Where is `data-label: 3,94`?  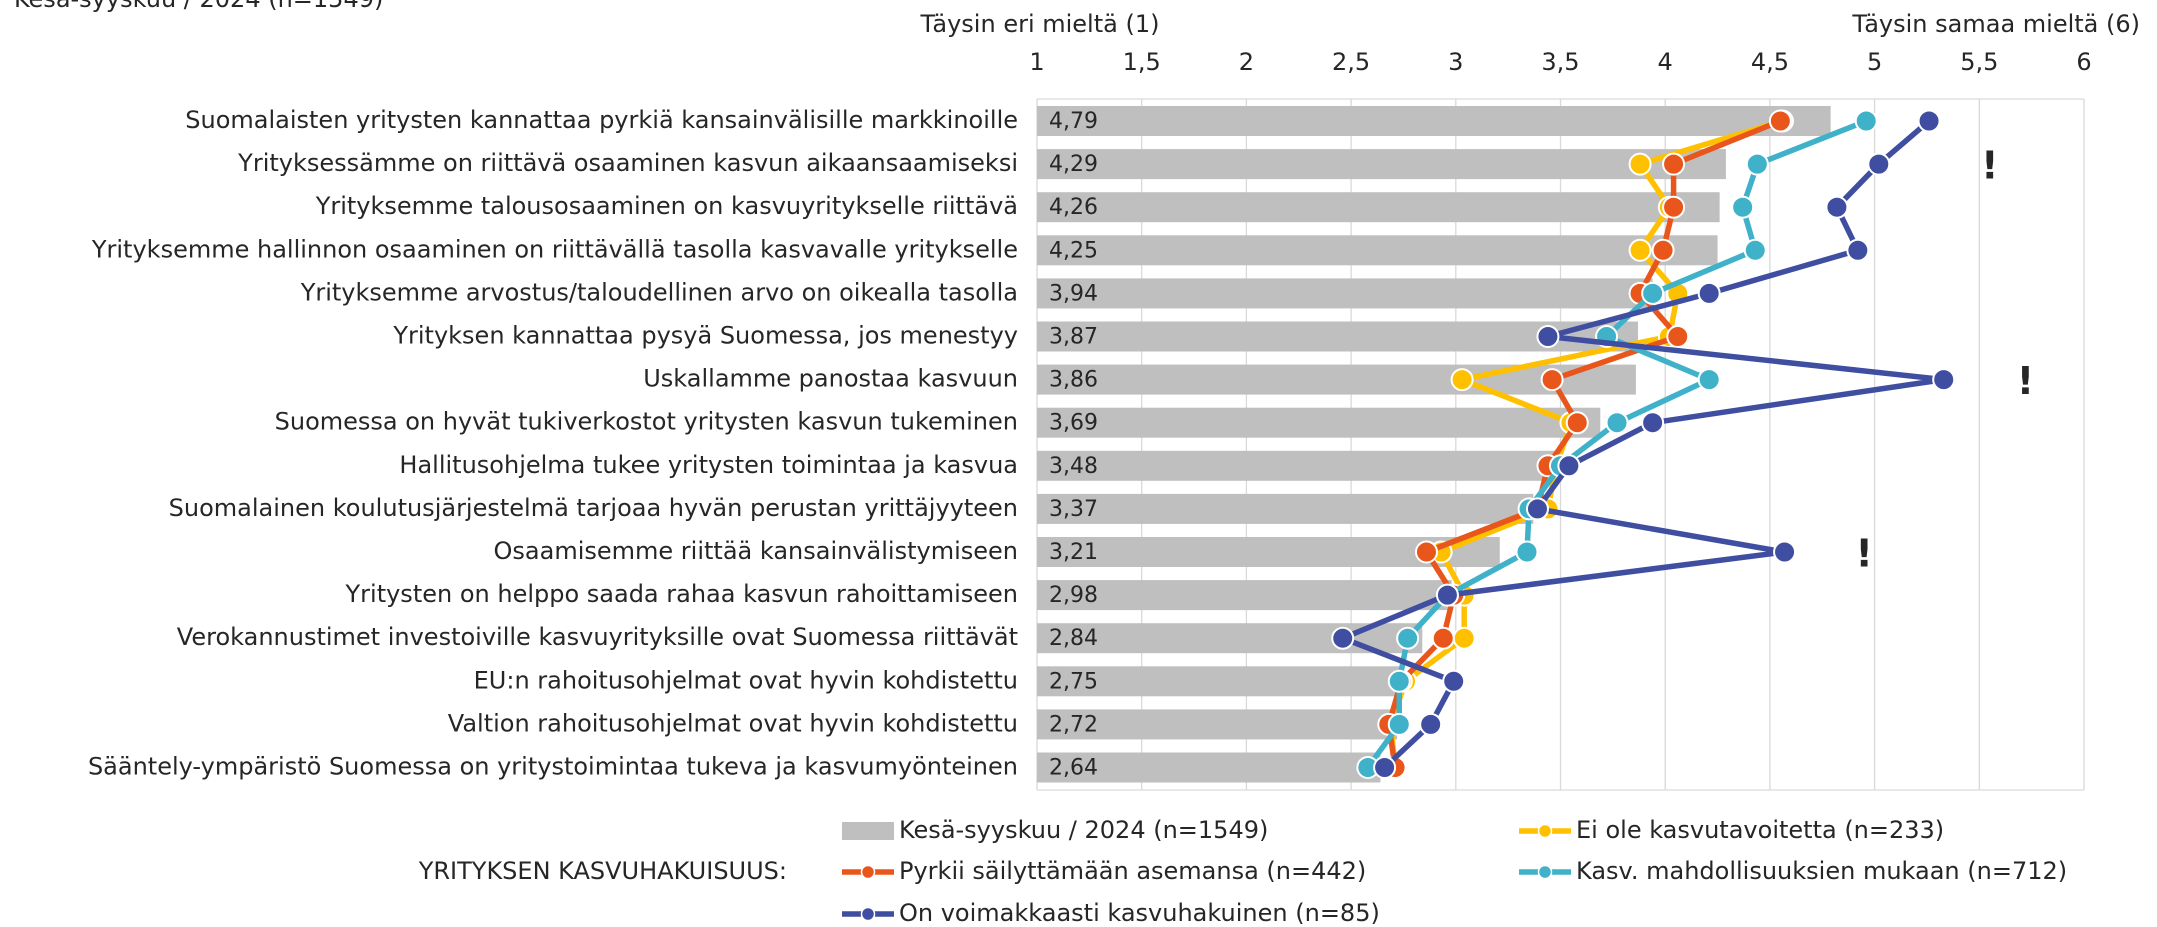
data-label: 3,94 is located at coordinates (1073, 293).